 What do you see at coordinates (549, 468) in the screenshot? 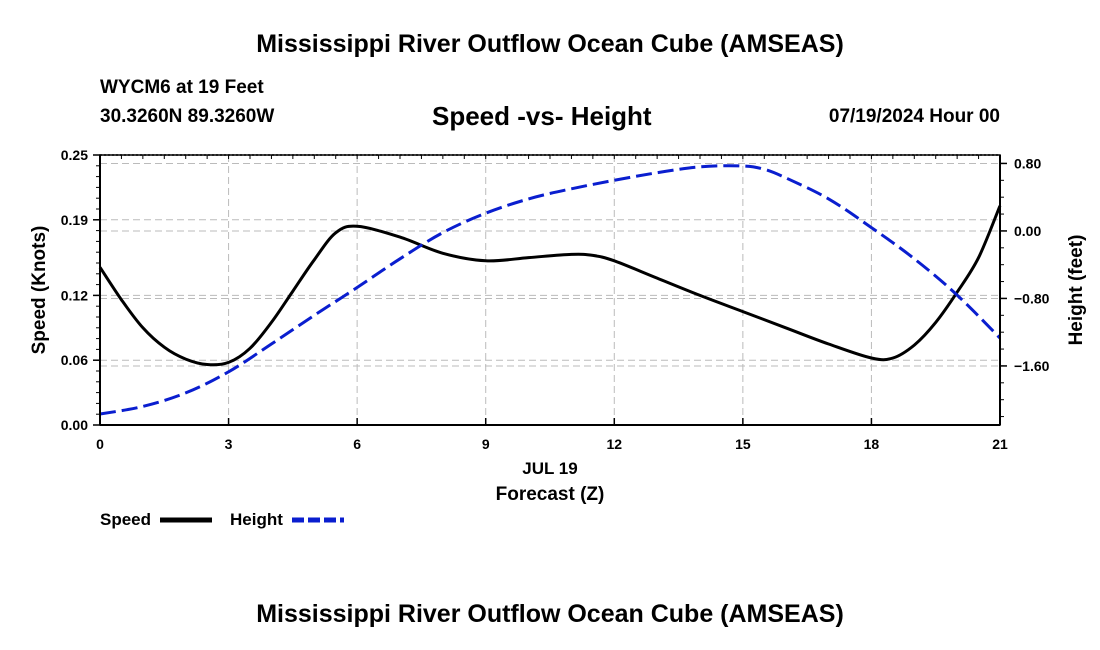
I see `x-date-label: JUL 19` at bounding box center [549, 468].